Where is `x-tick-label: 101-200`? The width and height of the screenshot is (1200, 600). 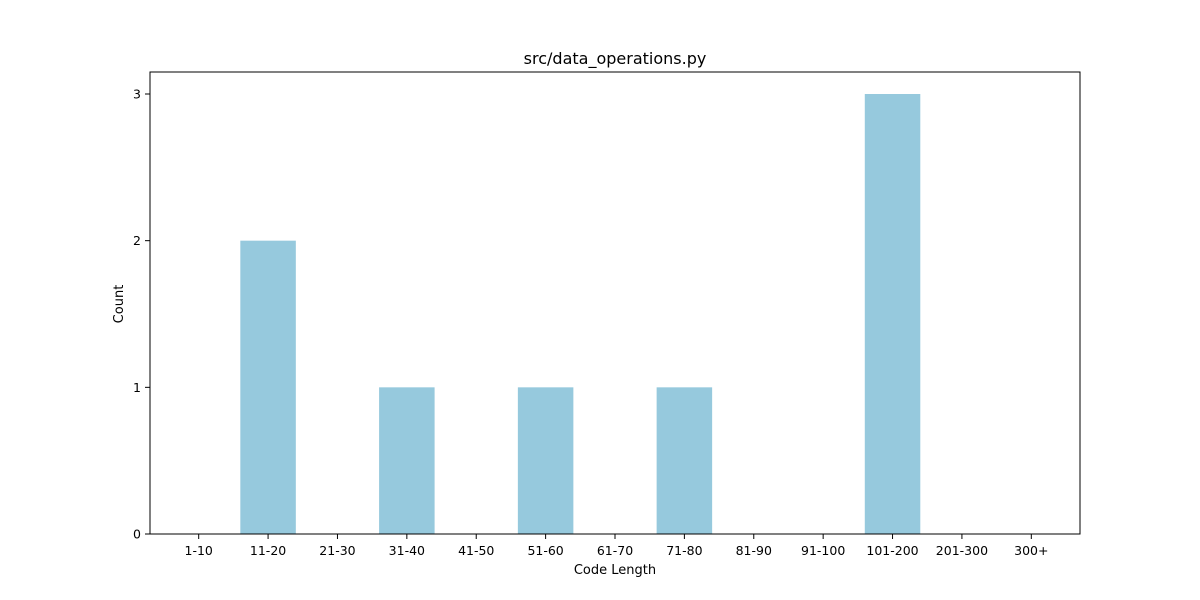
x-tick-label: 101-200 is located at coordinates (892, 550).